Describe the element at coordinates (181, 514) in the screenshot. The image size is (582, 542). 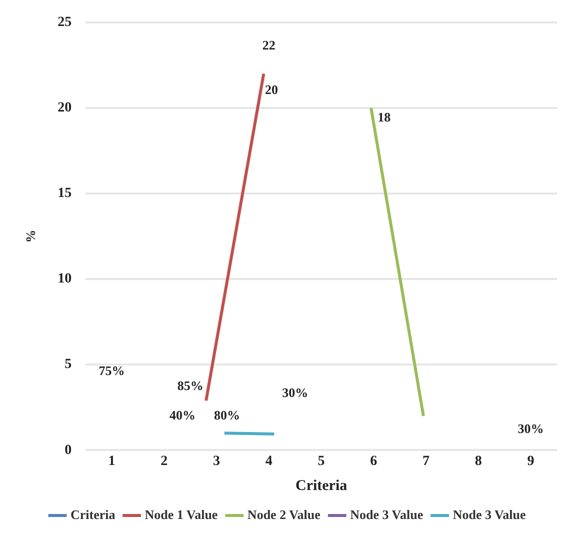
I see `legend-label: Node 1 Value` at that location.